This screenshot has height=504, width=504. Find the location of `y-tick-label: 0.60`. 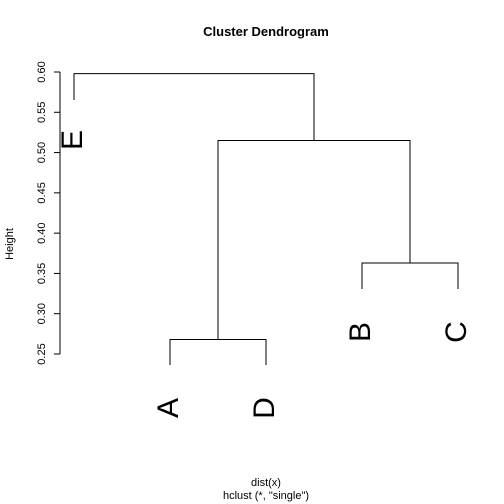

y-tick-label: 0.60 is located at coordinates (42, 71).